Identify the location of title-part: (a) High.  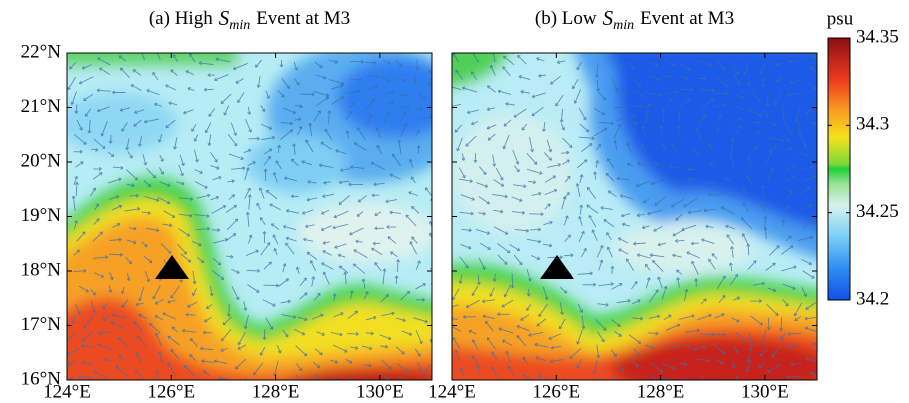
(181, 18).